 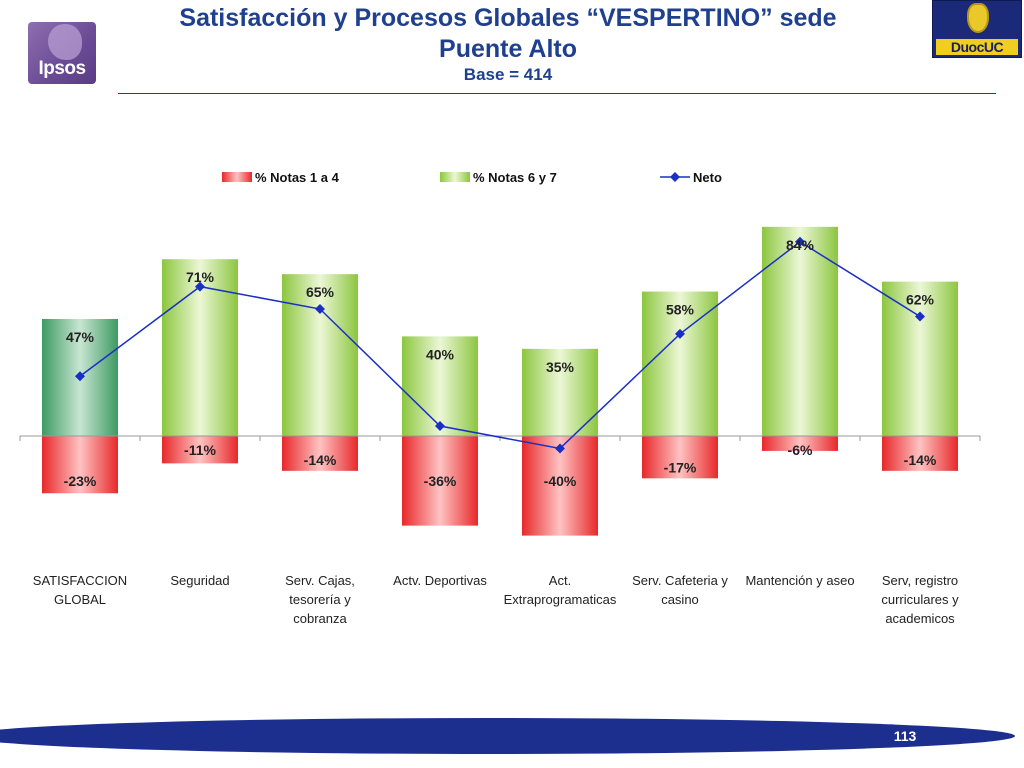 I want to click on label-positive-7: 84%, so click(x=800, y=245).